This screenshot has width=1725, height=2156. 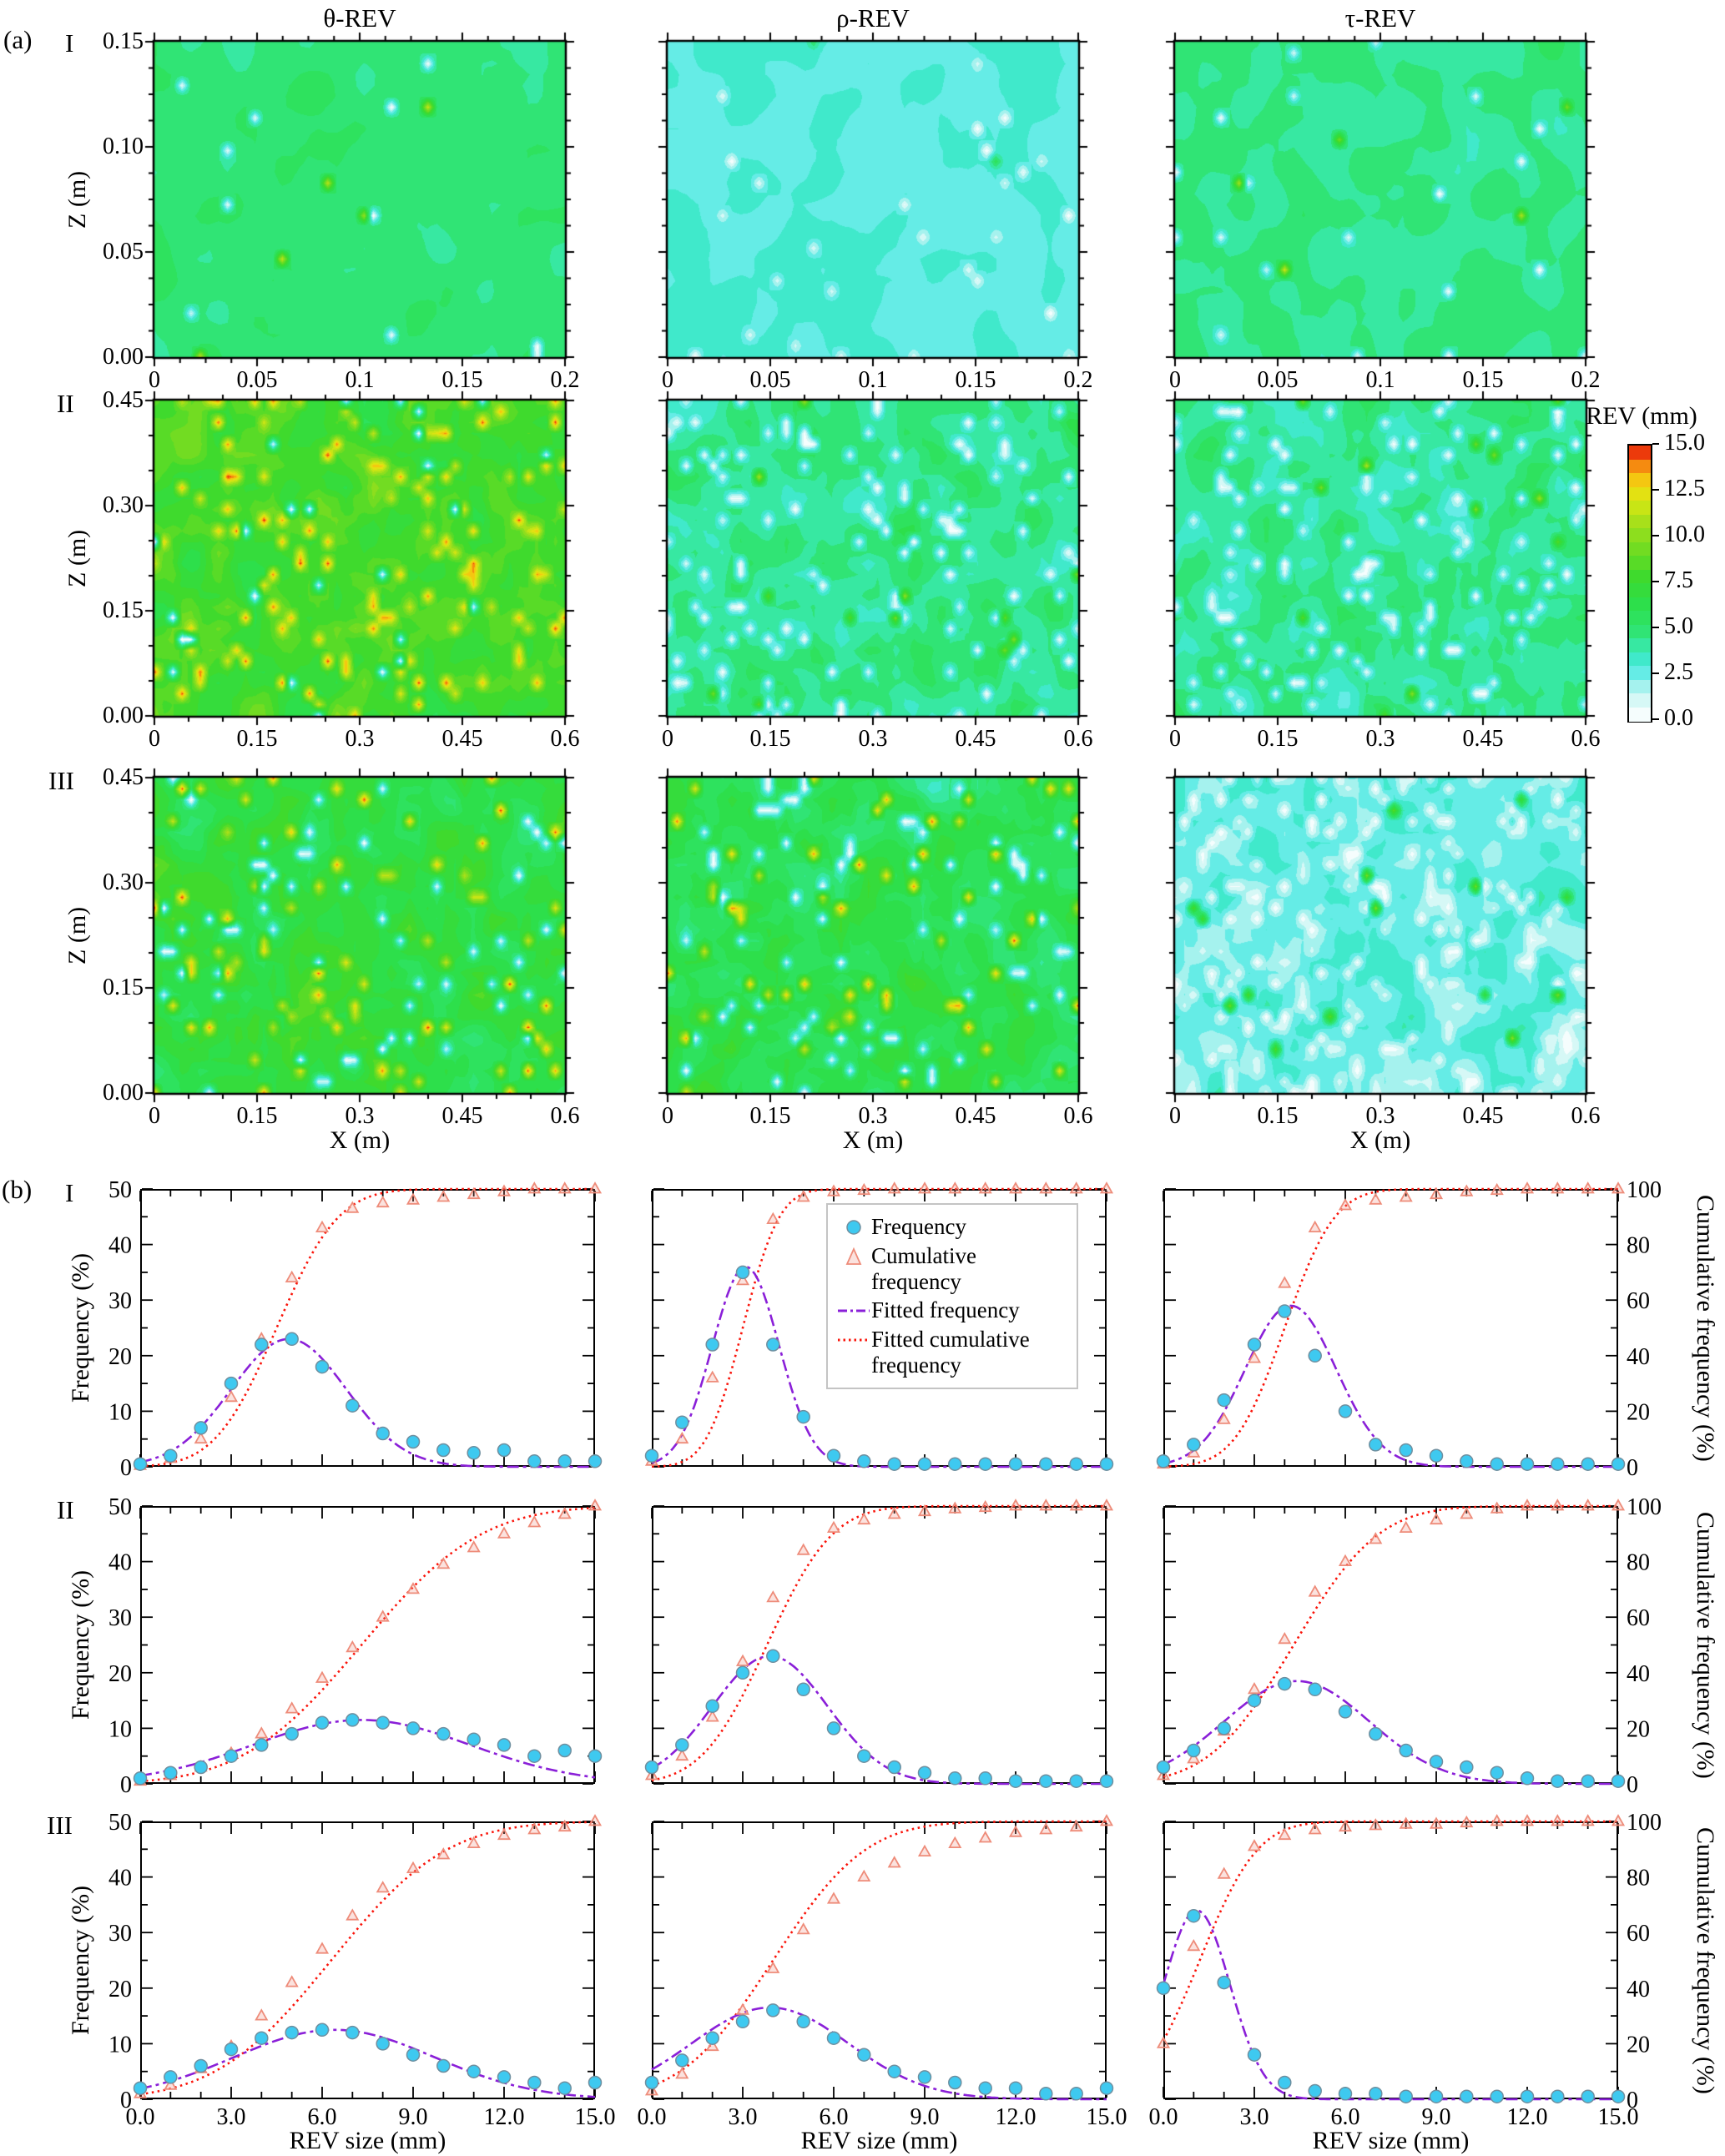 What do you see at coordinates (952, 1227) in the screenshot?
I see `legend-item-frequency: Frequency` at bounding box center [952, 1227].